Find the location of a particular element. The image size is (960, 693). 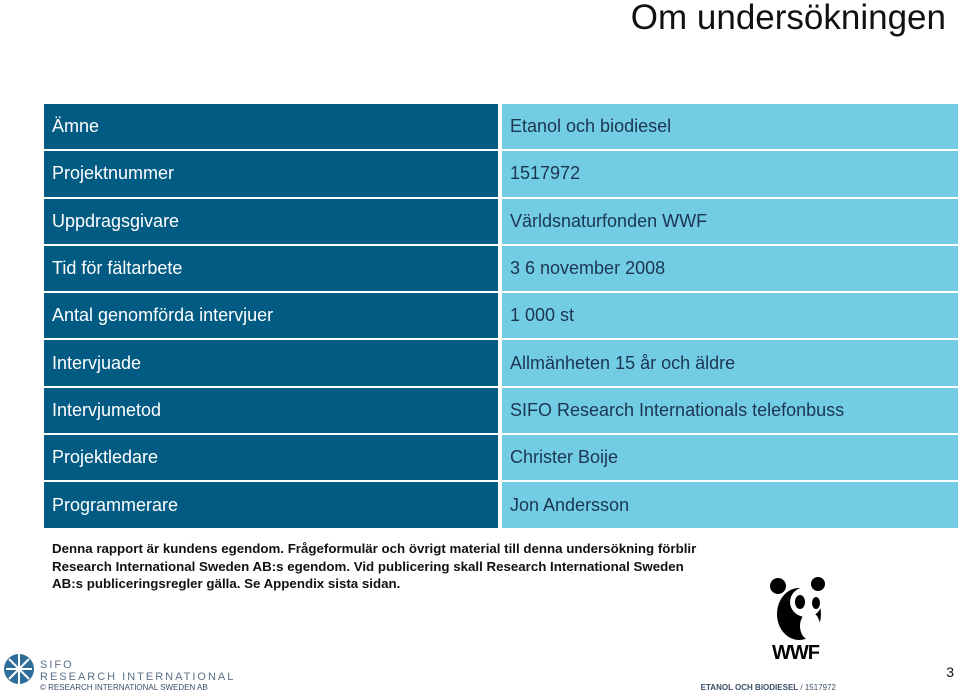

row-value: Etanol och biodiesel is located at coordinates (730, 127).